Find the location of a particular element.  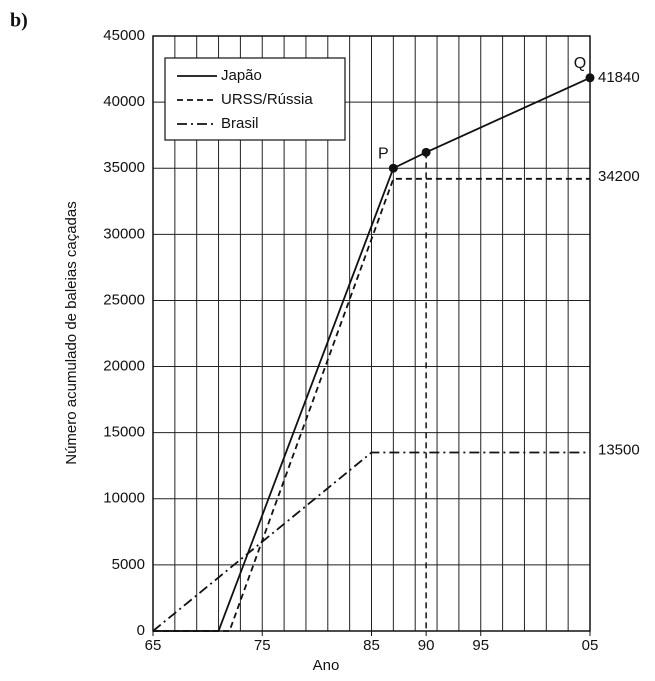

x-tick-label: 65 is located at coordinates (153, 645).